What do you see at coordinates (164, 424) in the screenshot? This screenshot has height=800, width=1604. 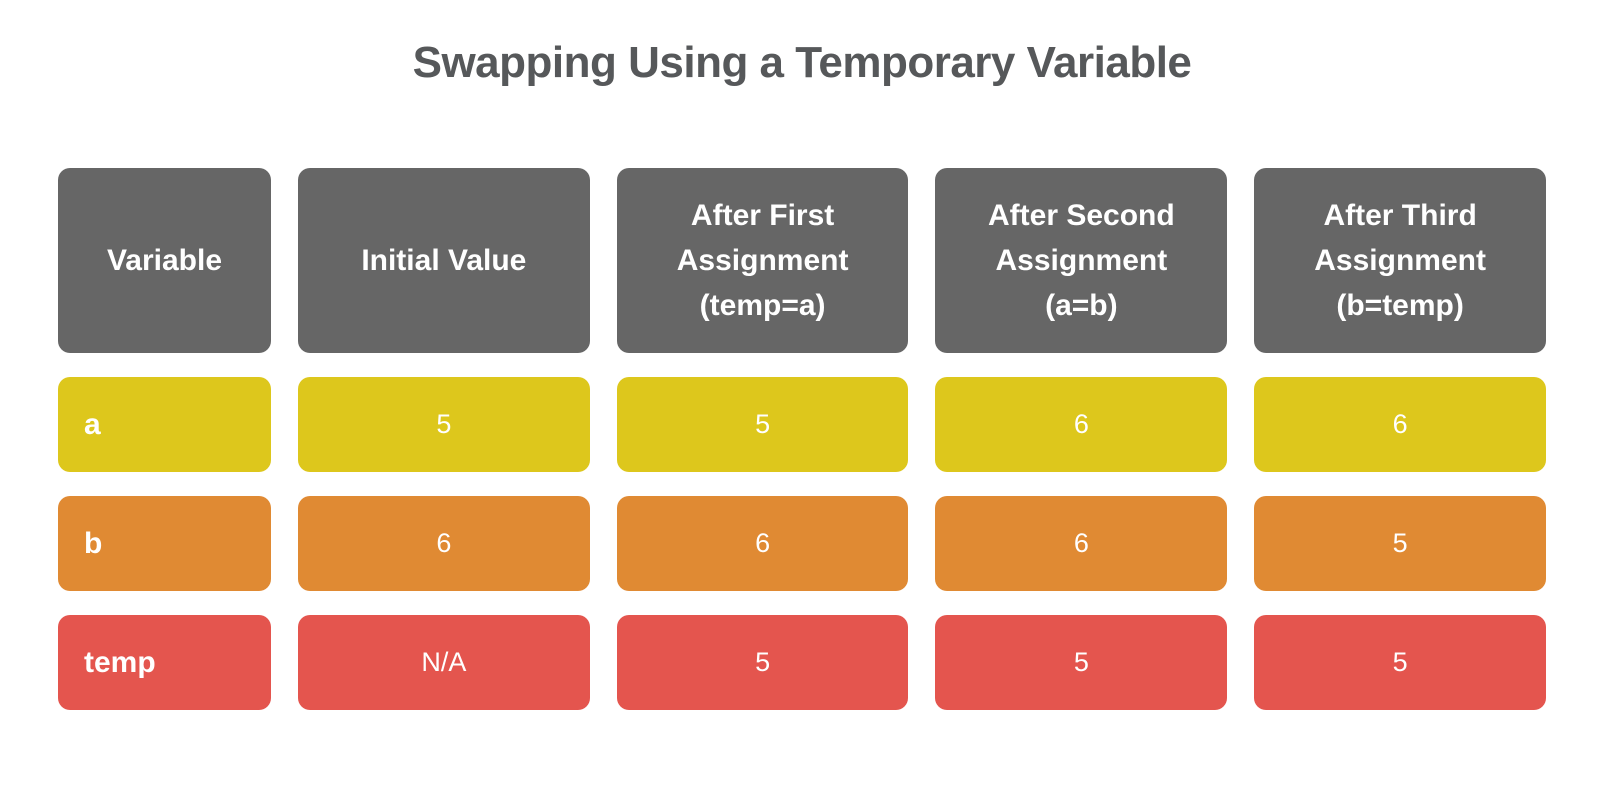 I see `row-label-a: a` at bounding box center [164, 424].